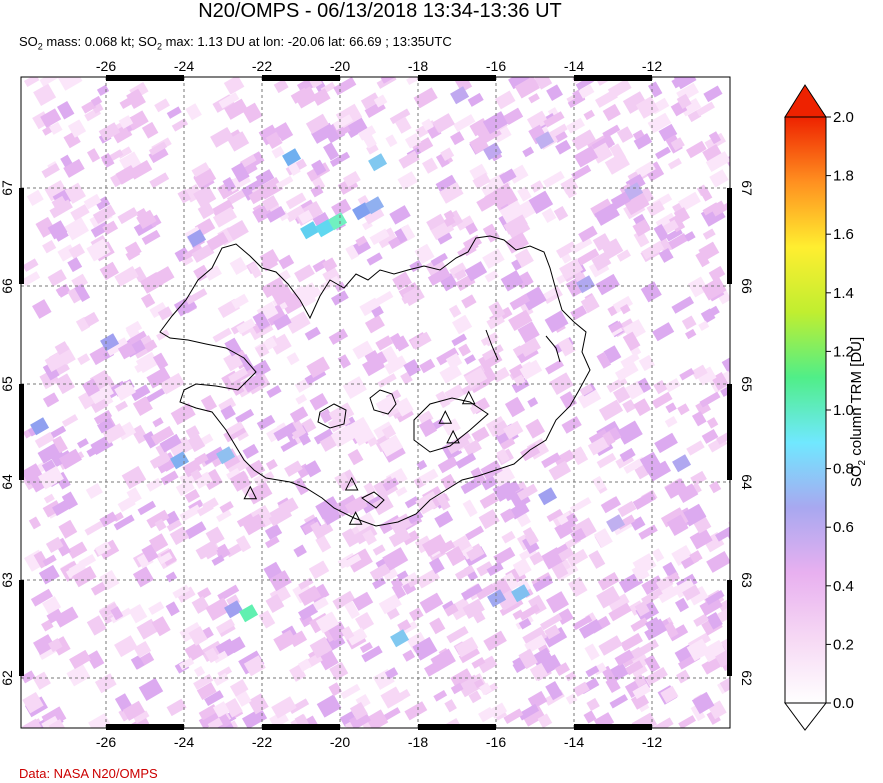 This screenshot has width=883, height=783. What do you see at coordinates (747, 188) in the screenshot?
I see `lat-label-right: 67` at bounding box center [747, 188].